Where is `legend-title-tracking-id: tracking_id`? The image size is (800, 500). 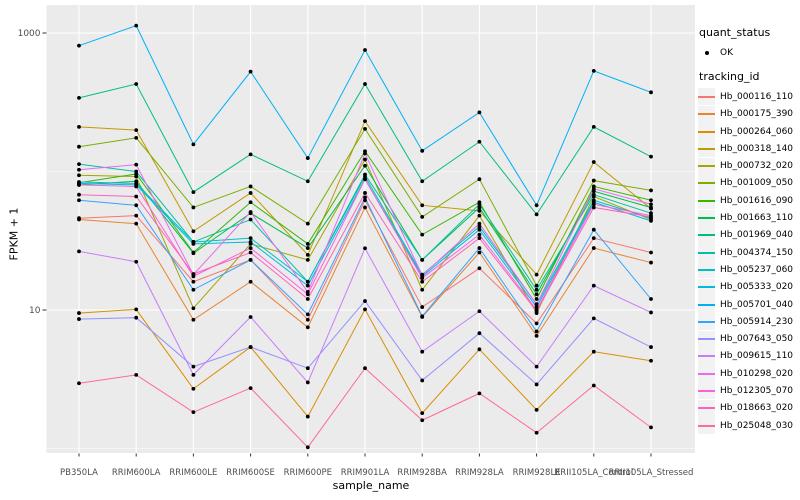
legend-title-tracking-id: tracking_id is located at coordinates (729, 77).